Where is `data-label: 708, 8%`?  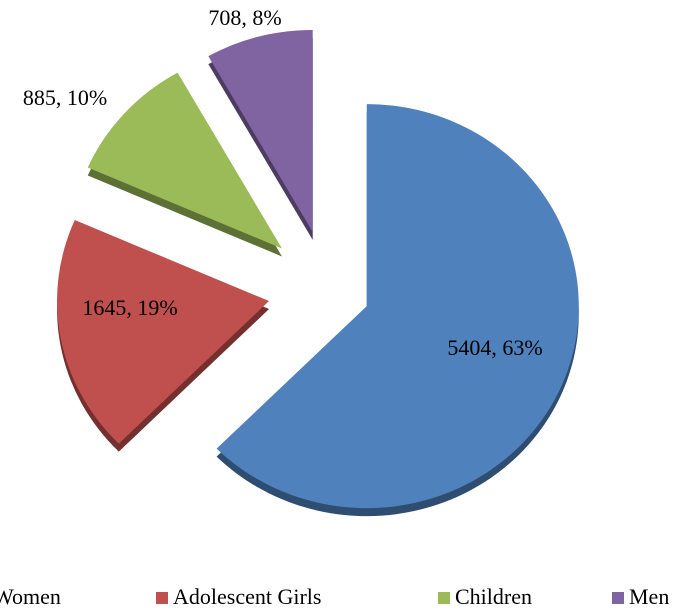 data-label: 708, 8% is located at coordinates (244, 17).